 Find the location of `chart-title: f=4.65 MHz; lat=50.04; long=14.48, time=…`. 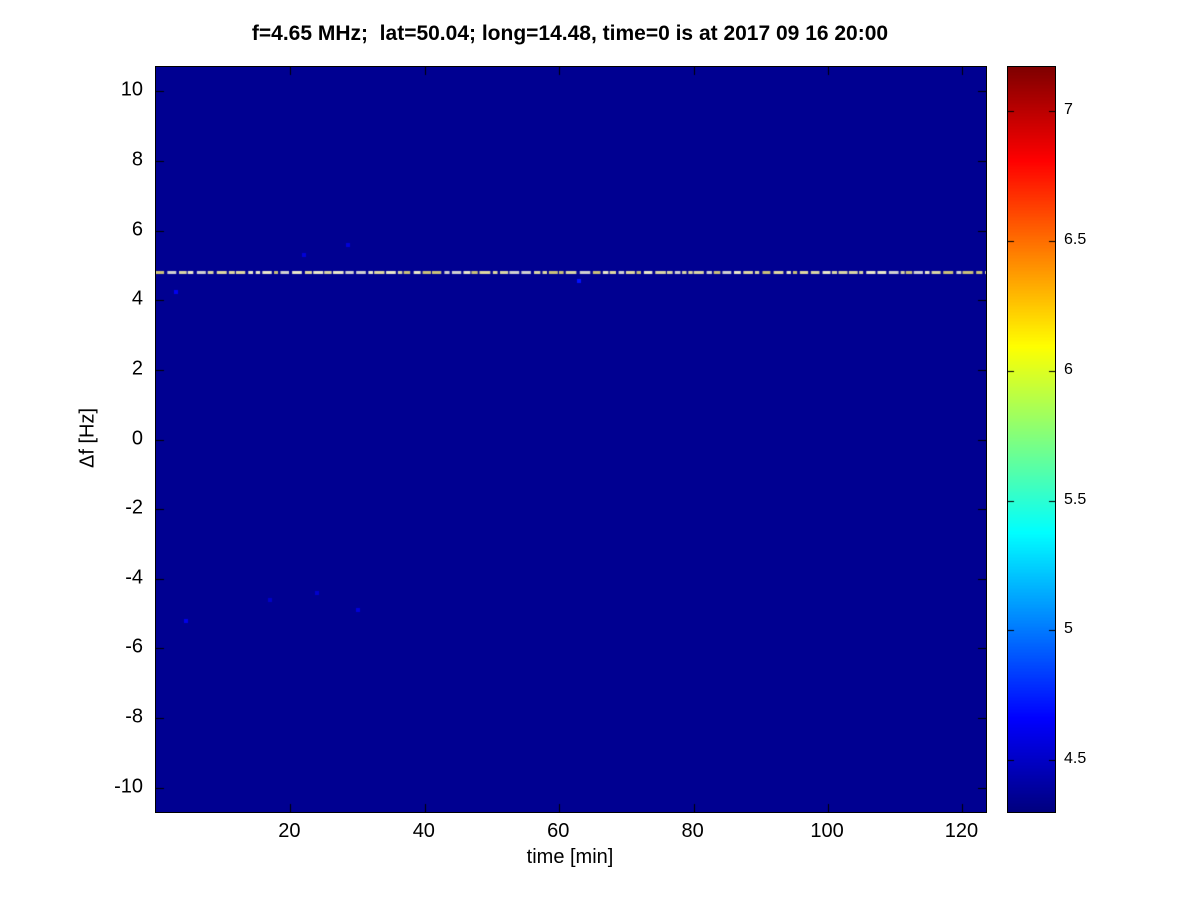

chart-title: f=4.65 MHz; lat=50.04; long=14.48, time=… is located at coordinates (570, 33).